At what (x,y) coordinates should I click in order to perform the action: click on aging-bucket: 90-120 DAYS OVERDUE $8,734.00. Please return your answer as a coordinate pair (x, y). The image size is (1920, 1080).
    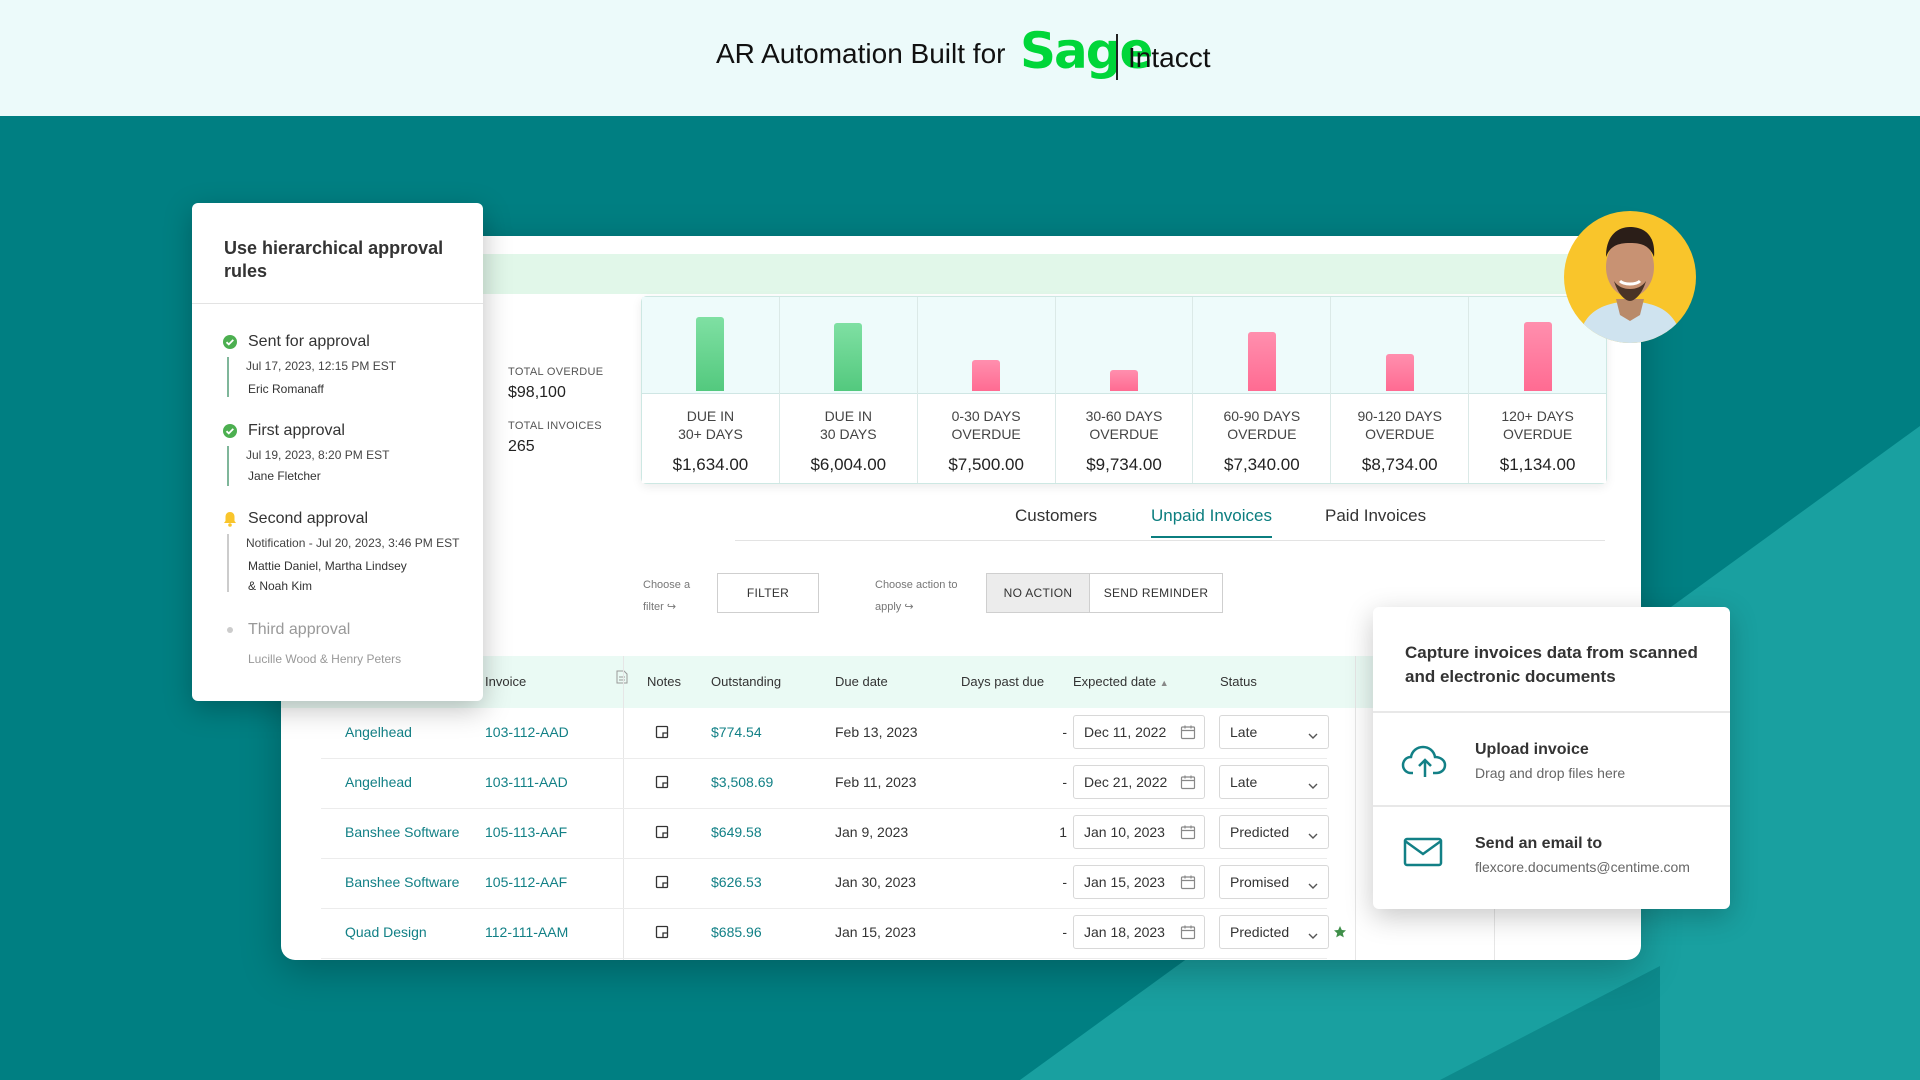
    Looking at the image, I should click on (1400, 390).